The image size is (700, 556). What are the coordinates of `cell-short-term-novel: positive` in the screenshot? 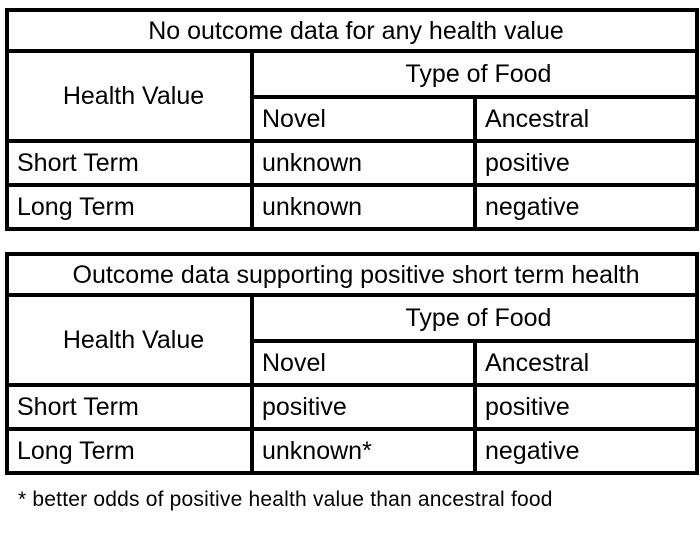 It's located at (363, 407).